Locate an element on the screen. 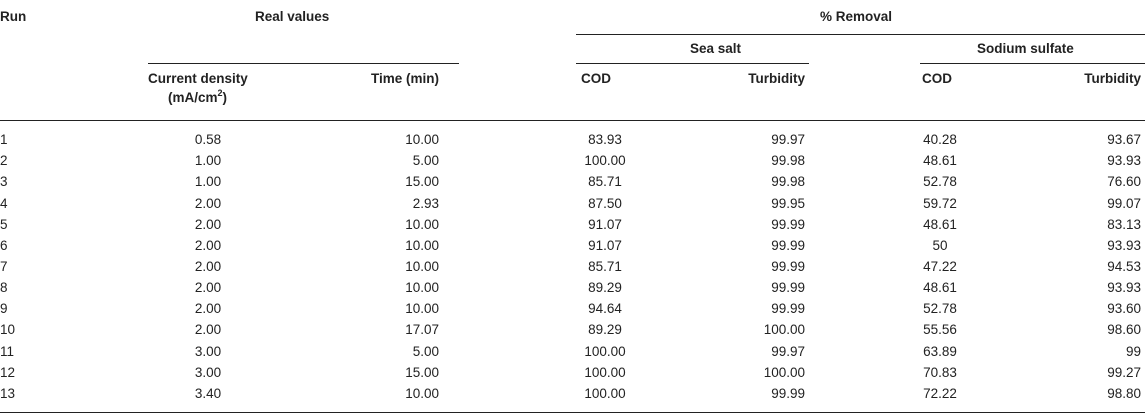 The width and height of the screenshot is (1145, 417). run-cell: 9 is located at coordinates (4, 308).